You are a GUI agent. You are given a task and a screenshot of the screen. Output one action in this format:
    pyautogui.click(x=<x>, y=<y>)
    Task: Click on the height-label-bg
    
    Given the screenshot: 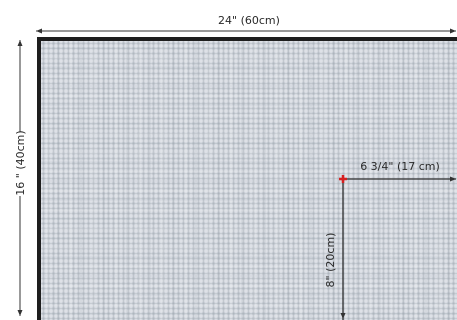 What is the action you would take?
    pyautogui.click(x=20, y=164)
    